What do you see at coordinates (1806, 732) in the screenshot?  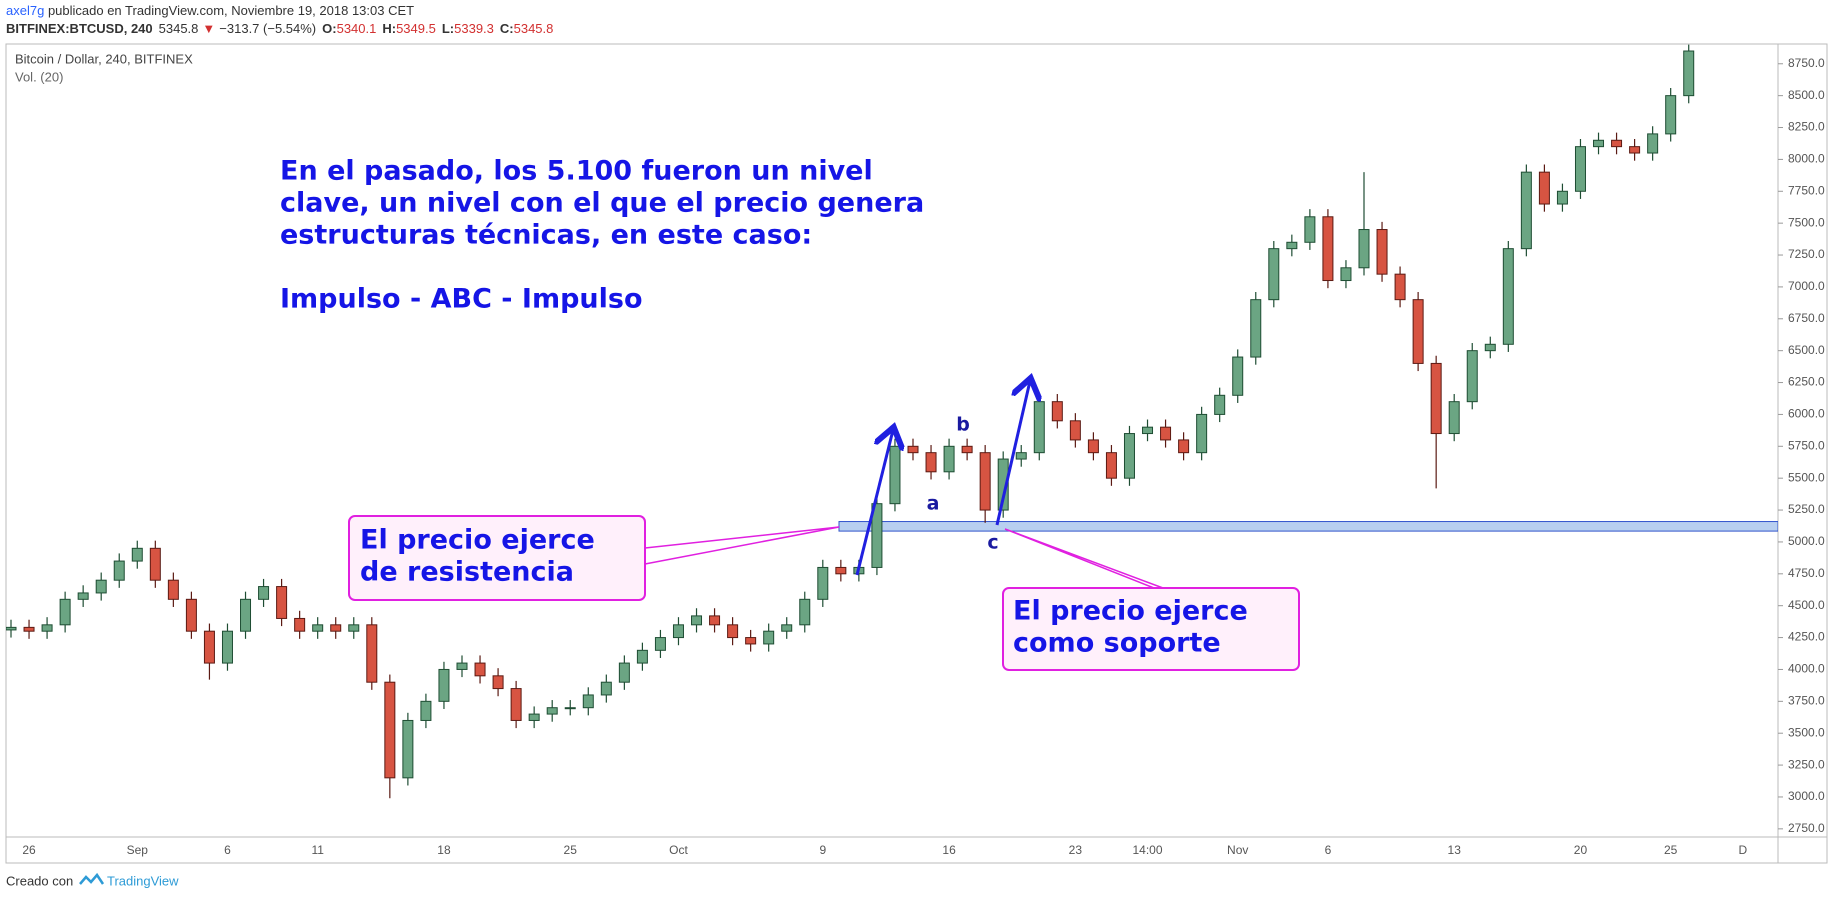 I see `y-tick-label: 3500.0` at bounding box center [1806, 732].